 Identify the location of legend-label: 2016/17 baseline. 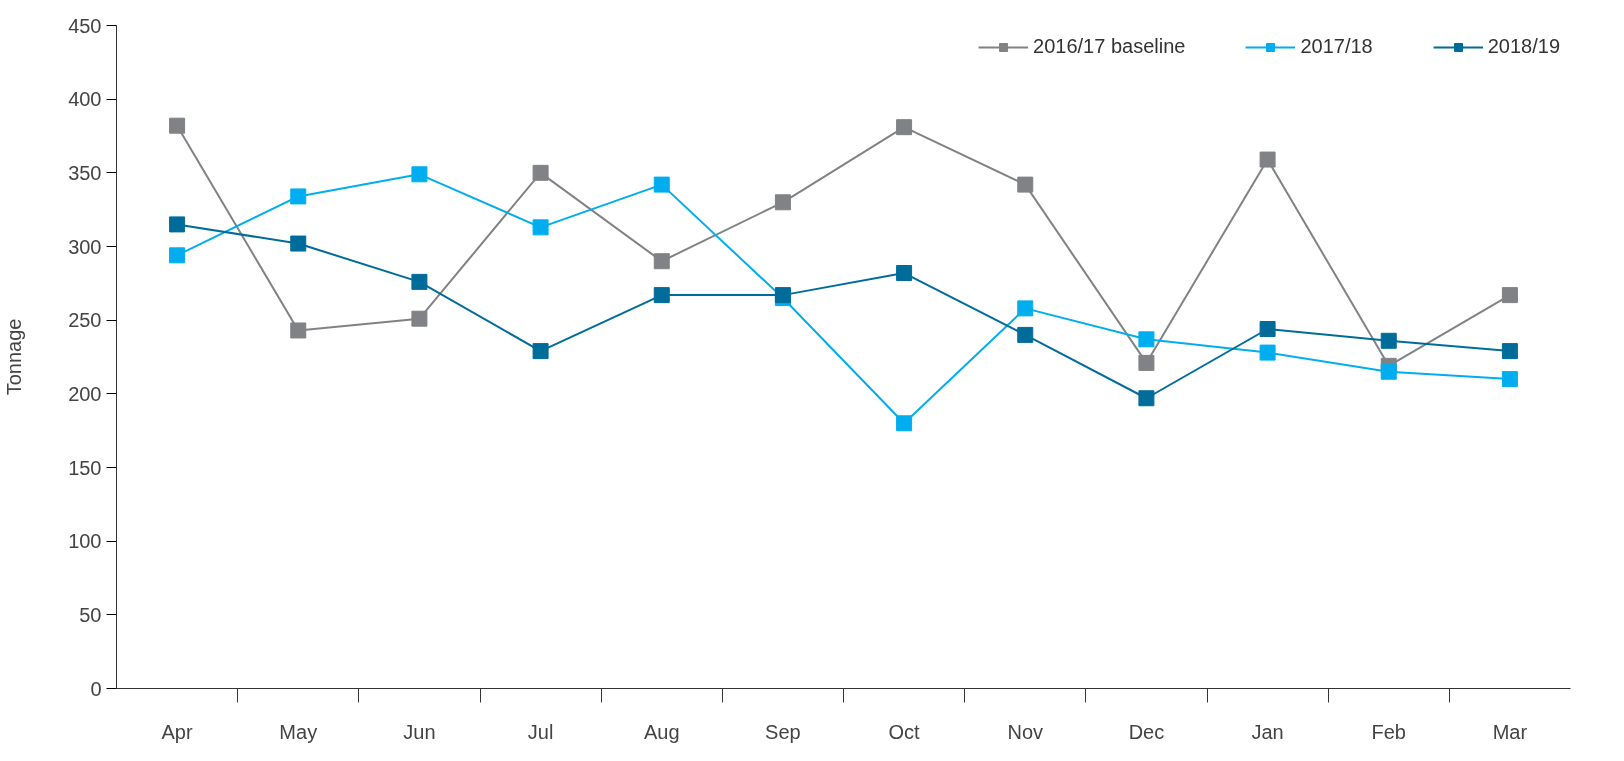
(1109, 46).